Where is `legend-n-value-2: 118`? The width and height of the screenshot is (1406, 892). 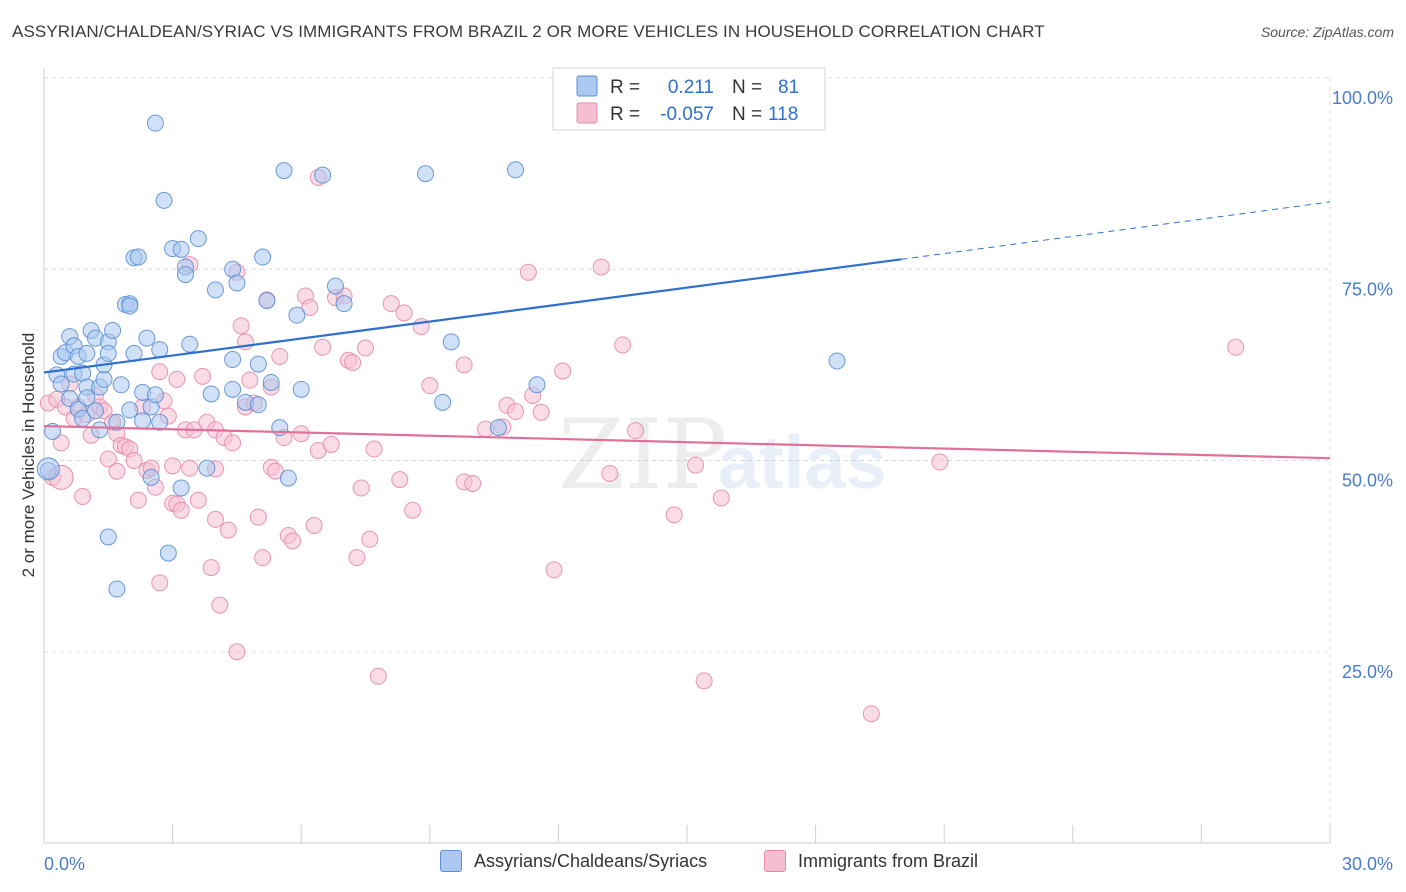 legend-n-value-2: 118 is located at coordinates (783, 114).